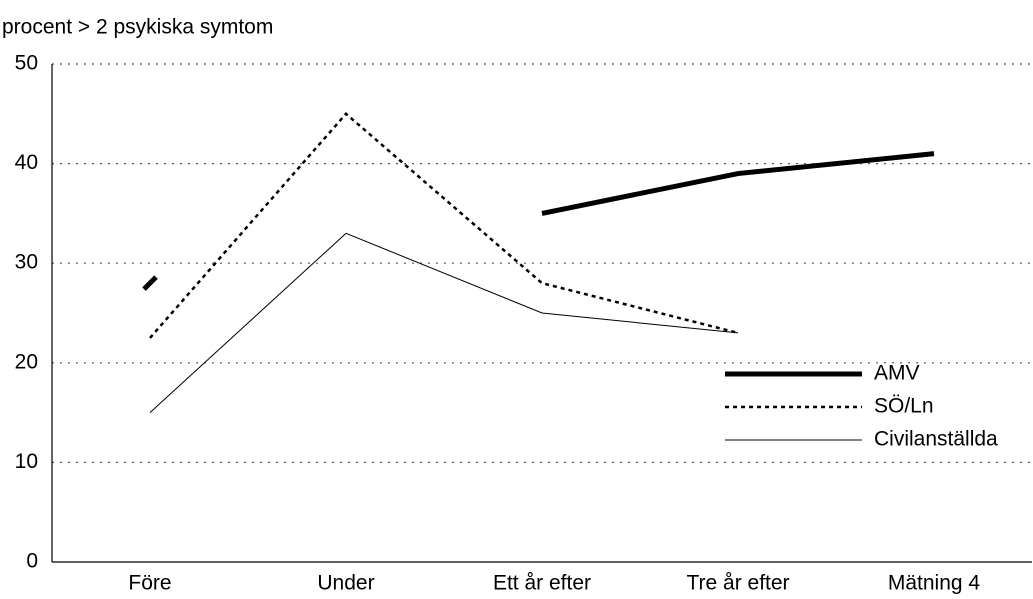 This screenshot has width=1033, height=599. What do you see at coordinates (26, 63) in the screenshot?
I see `y-tick-label: 50` at bounding box center [26, 63].